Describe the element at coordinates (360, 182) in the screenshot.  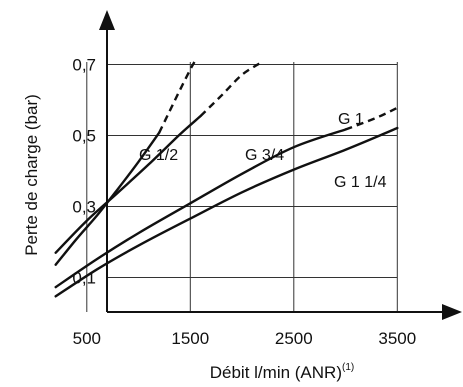
I see `curve-label-g-1-1-4: G 1 1/4` at that location.